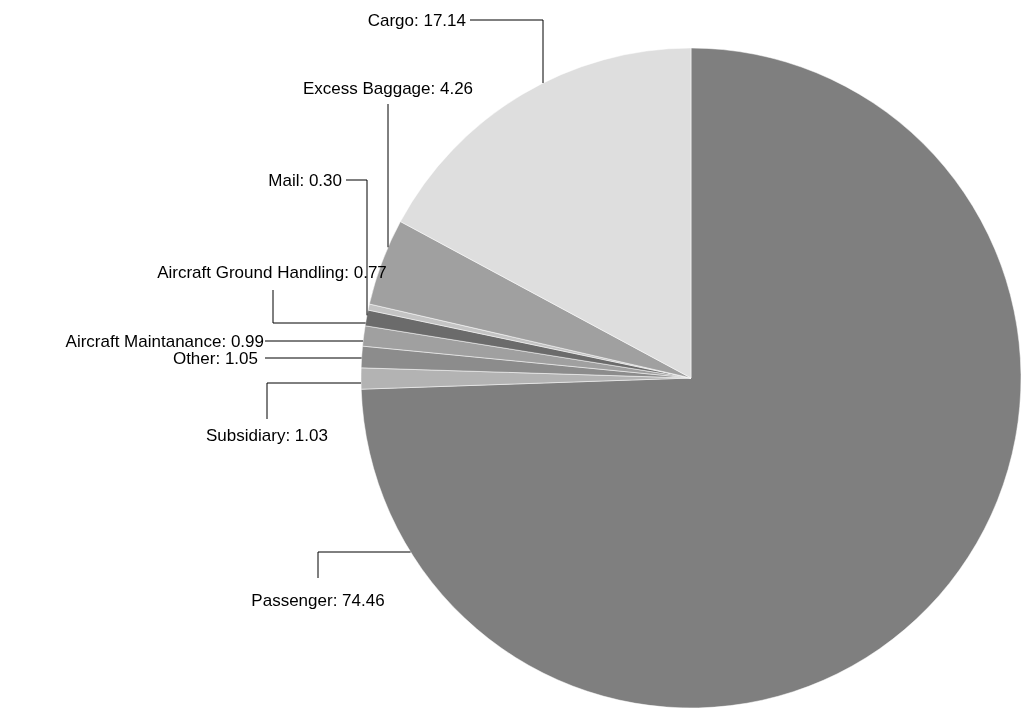  Describe the element at coordinates (143, 341) in the screenshot. I see `slice-label: Aircraft Maintanance` at that location.